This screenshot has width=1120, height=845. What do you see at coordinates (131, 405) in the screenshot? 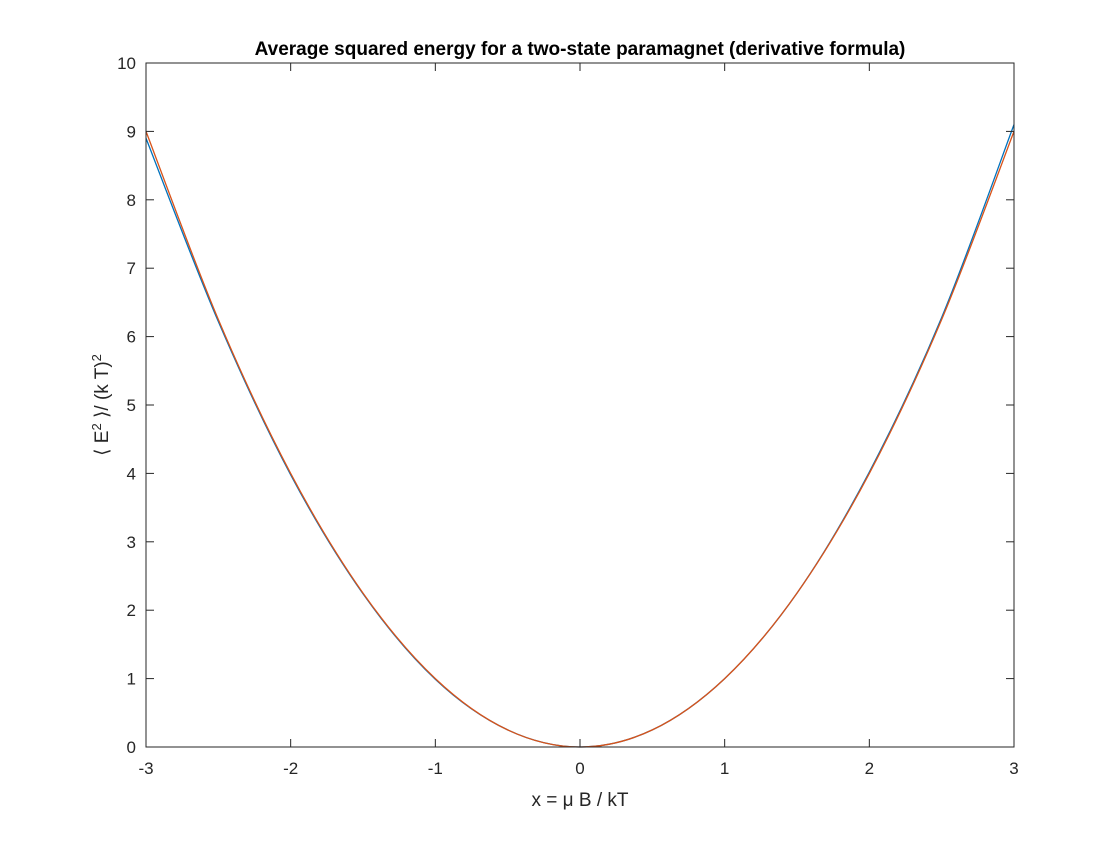
I see `y-tick-label: 5` at bounding box center [131, 405].